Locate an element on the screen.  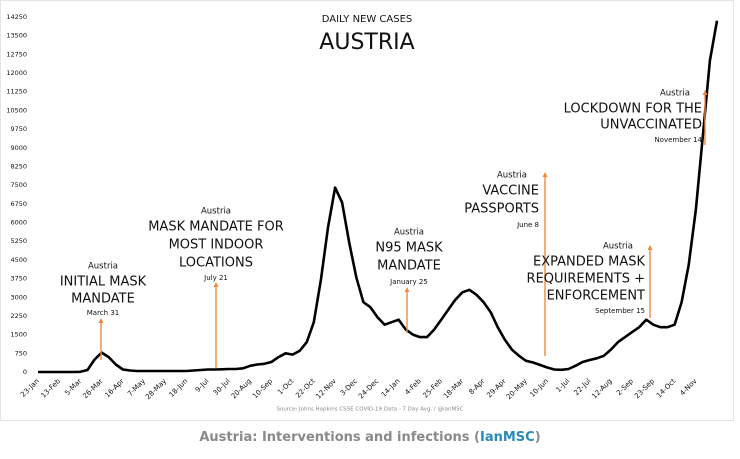
annotation-date: March 31 is located at coordinates (103, 313).